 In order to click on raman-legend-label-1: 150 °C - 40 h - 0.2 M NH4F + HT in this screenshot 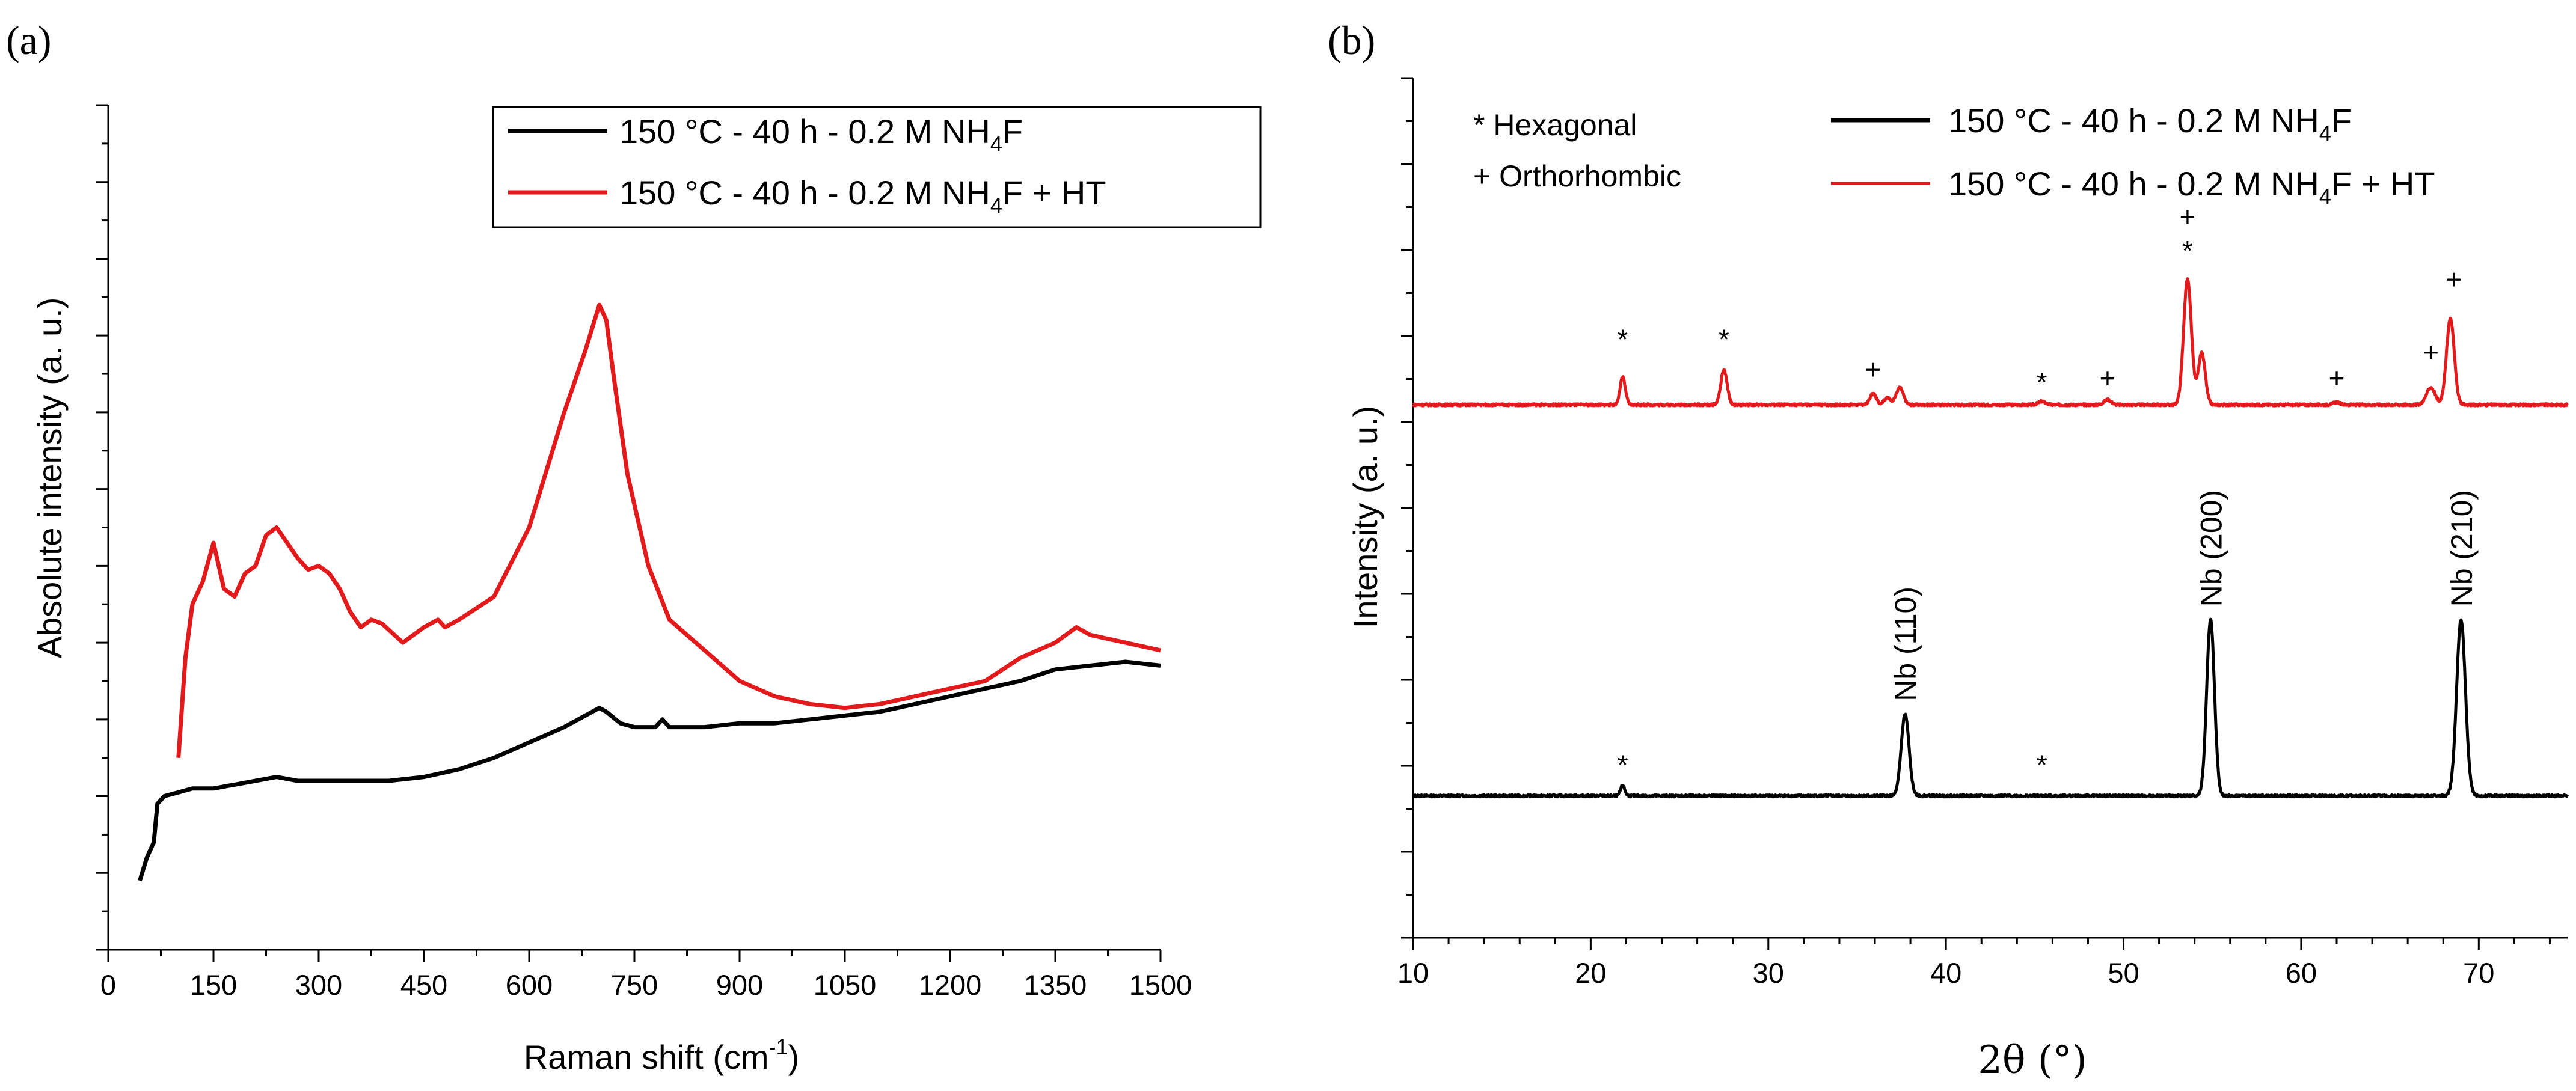, I will do `click(862, 196)`.